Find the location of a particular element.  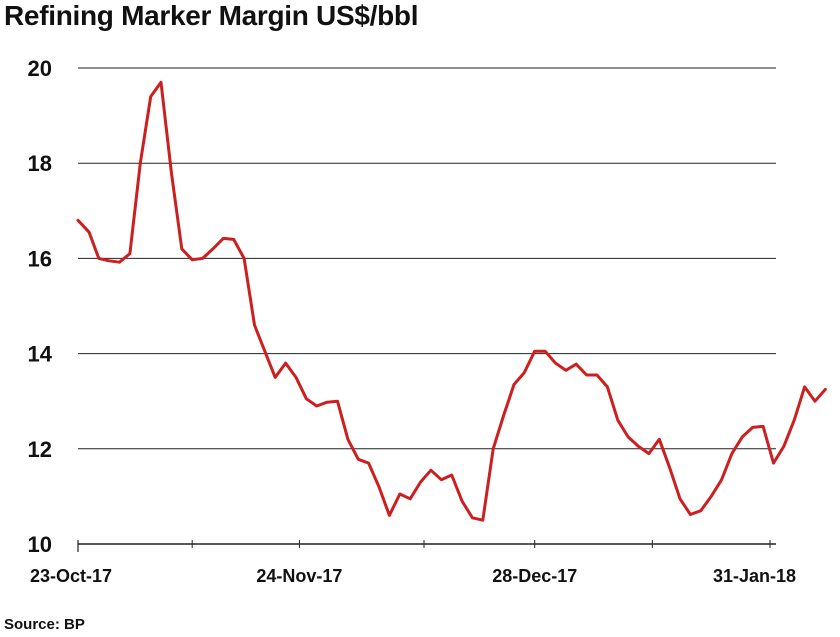

chart-title: Refining Marker Margin US$/bbl is located at coordinates (211, 15).